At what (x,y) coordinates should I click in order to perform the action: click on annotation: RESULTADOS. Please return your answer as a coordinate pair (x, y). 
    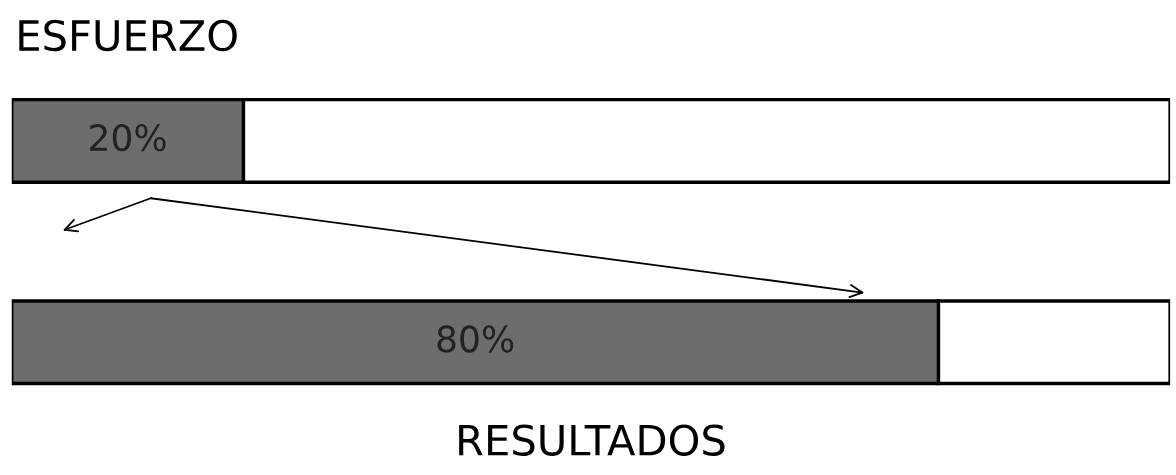
    Looking at the image, I should click on (592, 440).